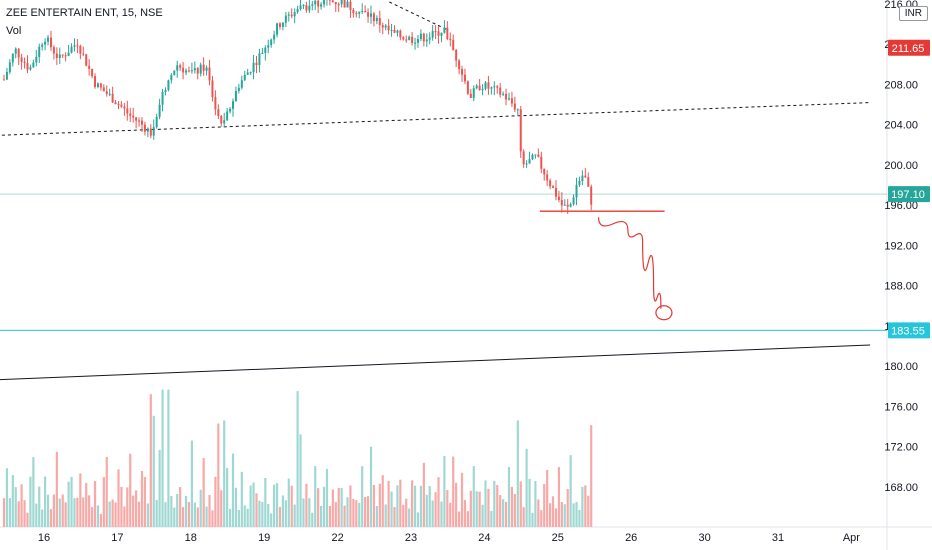 The height and width of the screenshot is (550, 932). Describe the element at coordinates (913, 13) in the screenshot. I see `currency-badge: INR` at that location.